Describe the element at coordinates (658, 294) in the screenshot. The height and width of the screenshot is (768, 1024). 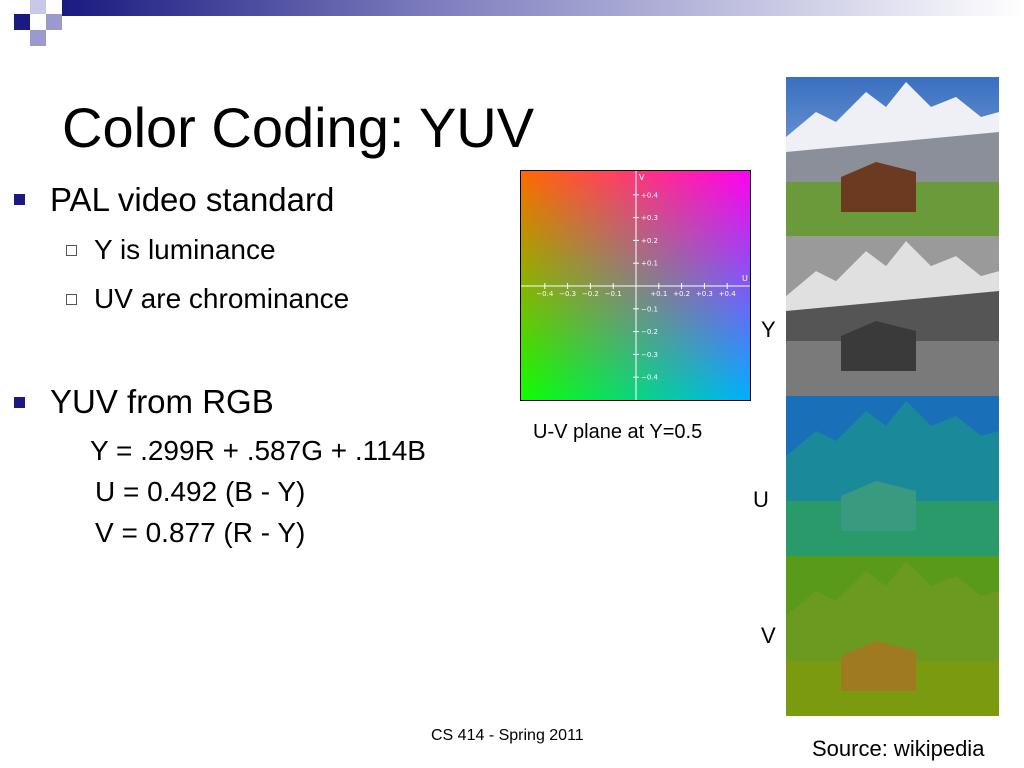
I see `u-tick-label: +0.1` at that location.